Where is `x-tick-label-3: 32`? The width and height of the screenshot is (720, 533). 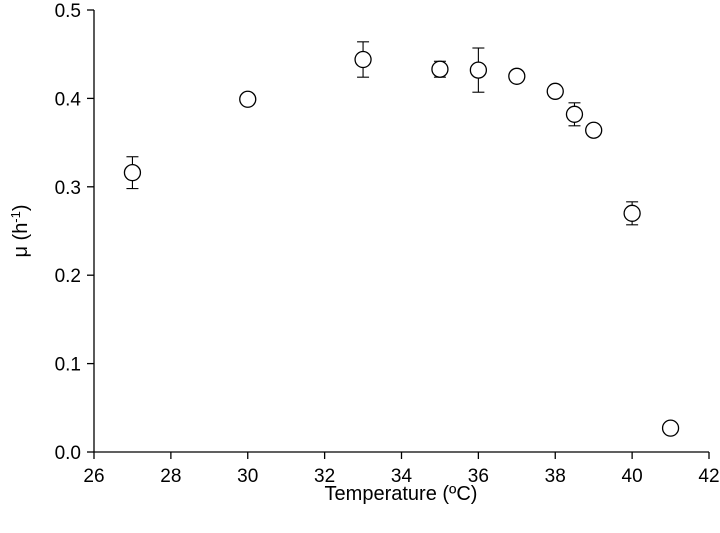
x-tick-label-3: 32 is located at coordinates (324, 476).